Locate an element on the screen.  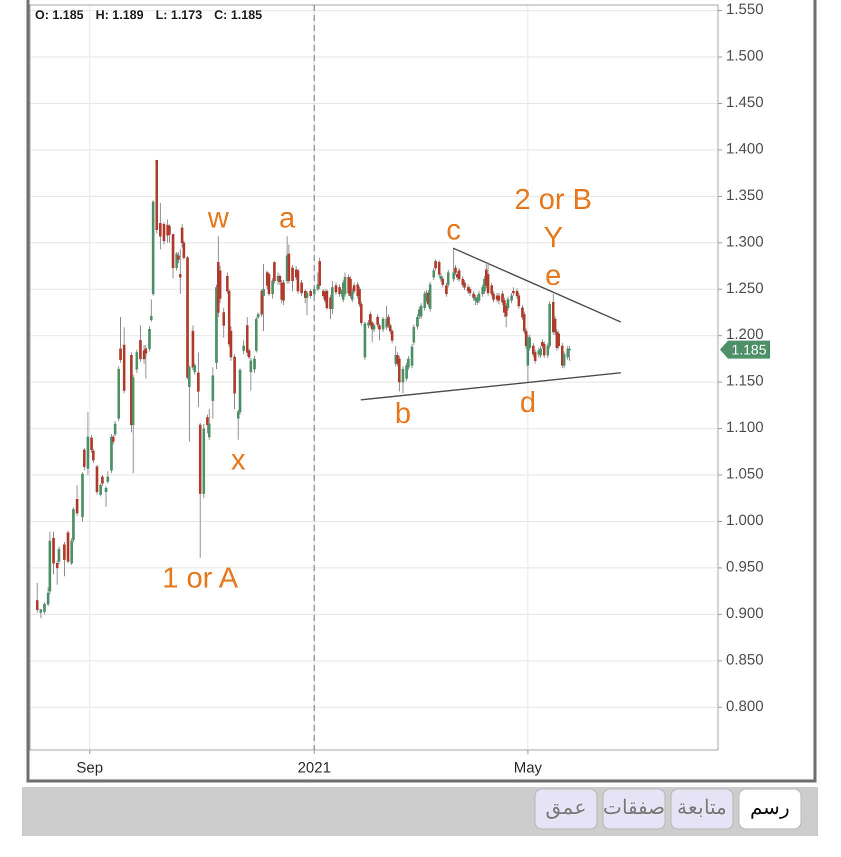
y-tick-label: 0.900 is located at coordinates (745, 613).